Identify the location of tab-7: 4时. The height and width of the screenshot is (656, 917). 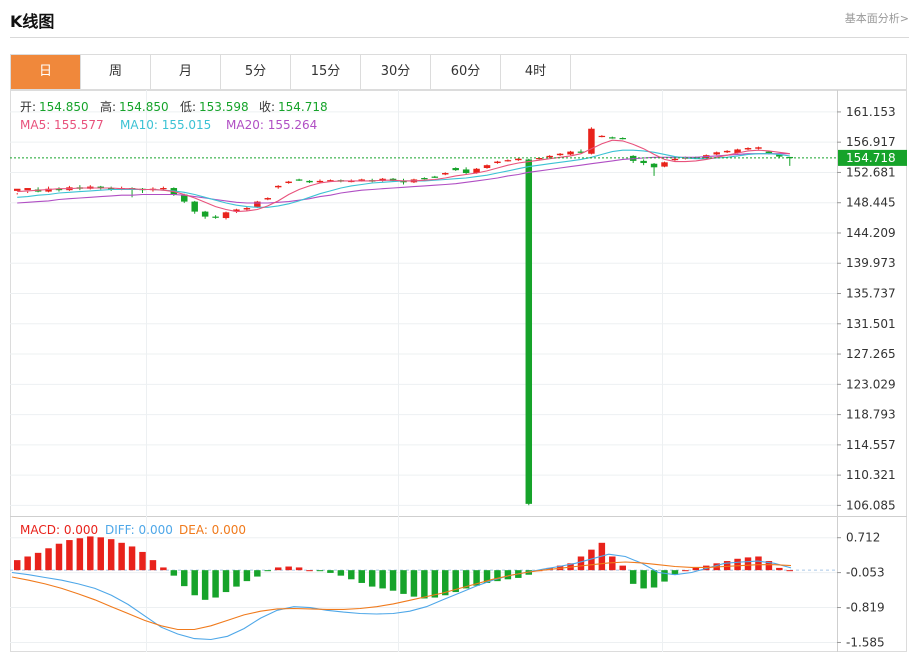
(536, 72).